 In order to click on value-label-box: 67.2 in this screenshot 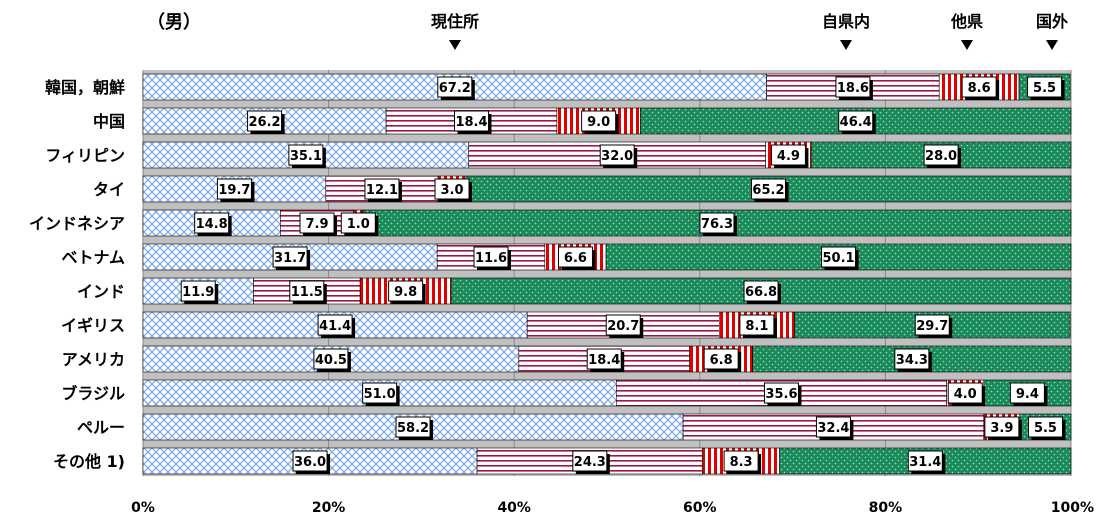, I will do `click(456, 88)`.